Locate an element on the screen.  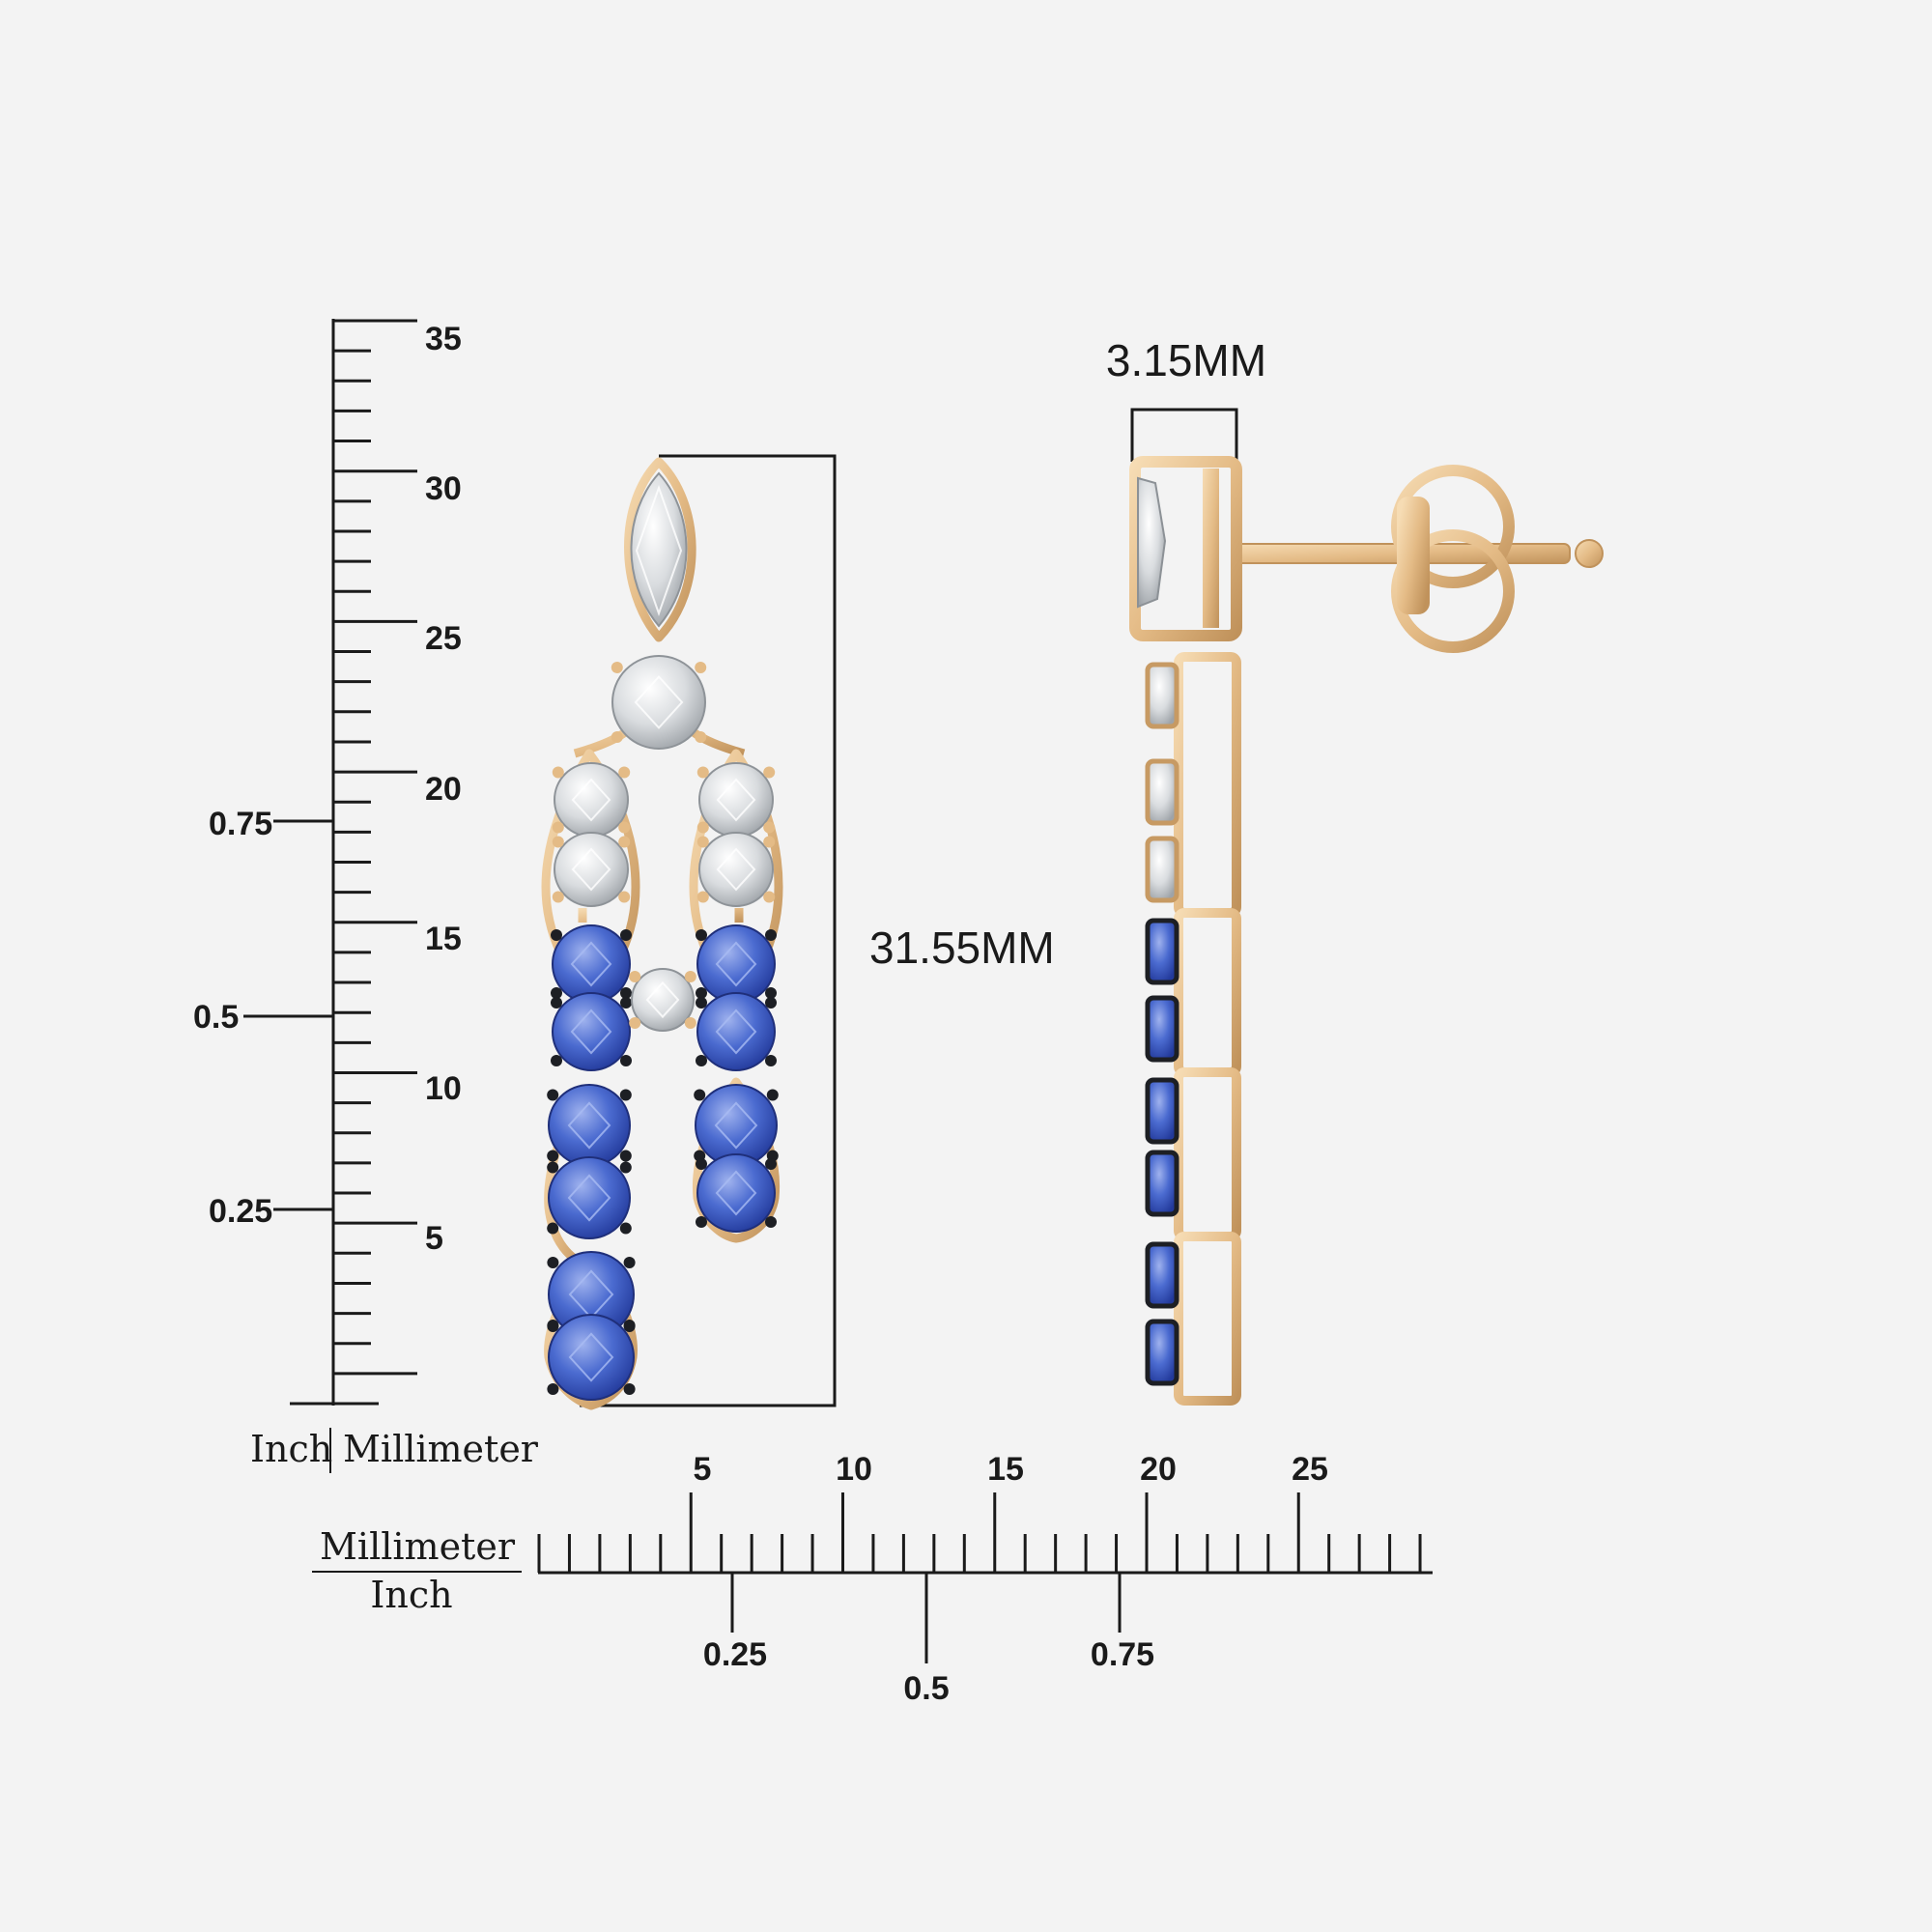
hr-mm-label-20: 20 is located at coordinates (1158, 1469).